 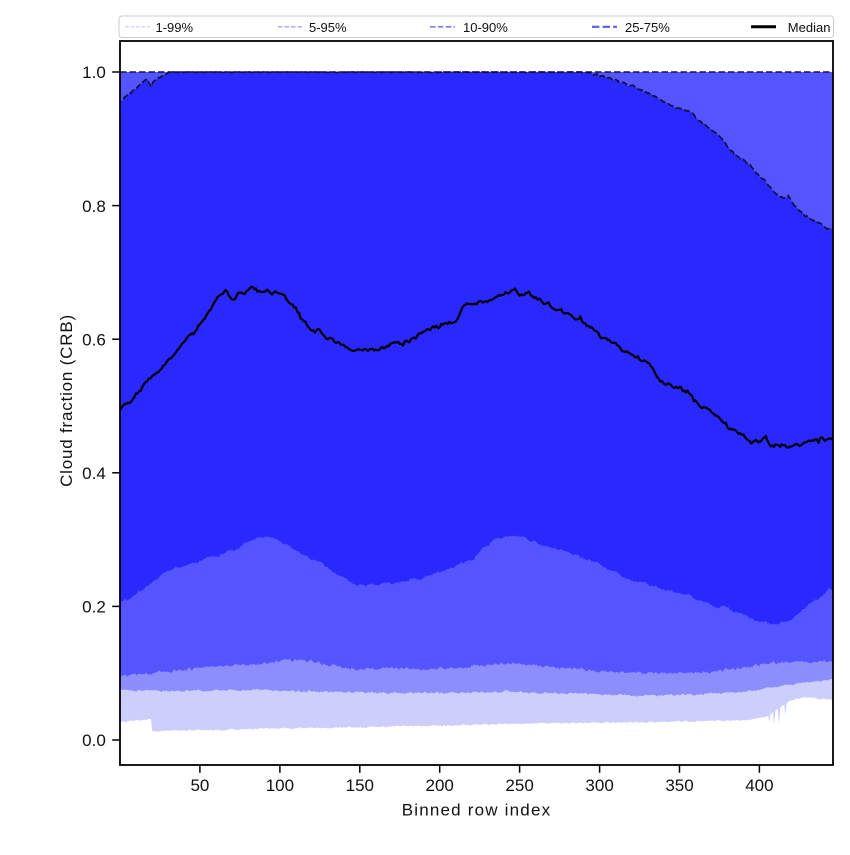 What do you see at coordinates (94, 607) in the screenshot?
I see `svg-text: 0.2` at bounding box center [94, 607].